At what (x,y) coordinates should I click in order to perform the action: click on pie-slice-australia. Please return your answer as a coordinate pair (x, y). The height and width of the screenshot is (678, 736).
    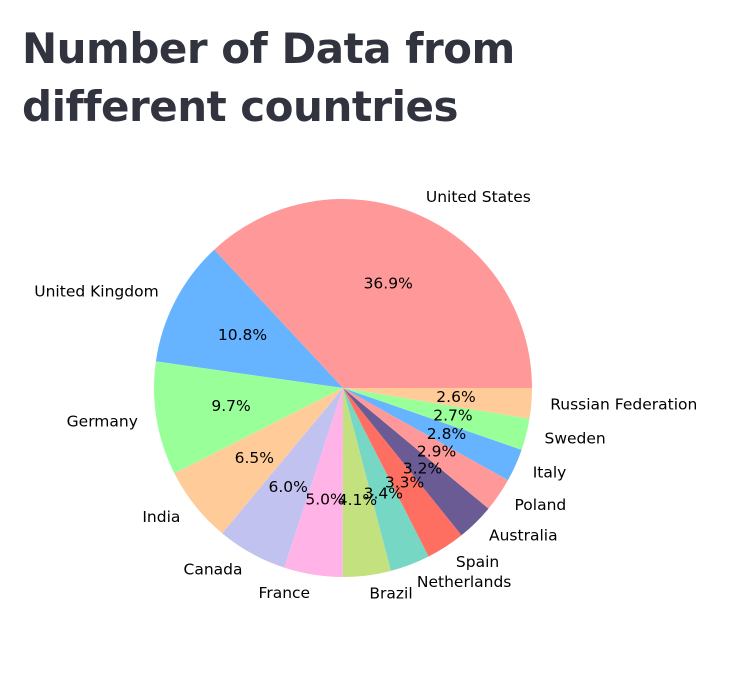
    Looking at the image, I should click on (416, 462).